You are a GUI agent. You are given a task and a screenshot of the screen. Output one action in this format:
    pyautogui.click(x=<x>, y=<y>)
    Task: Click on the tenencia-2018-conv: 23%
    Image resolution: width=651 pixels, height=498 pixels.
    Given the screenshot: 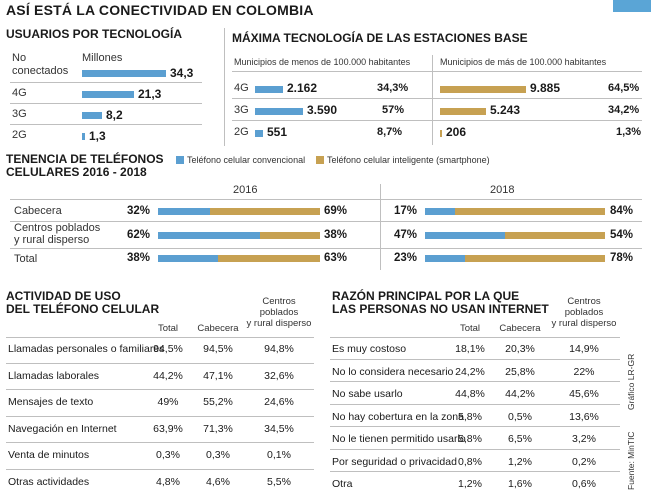 What is the action you would take?
    pyautogui.click(x=406, y=258)
    